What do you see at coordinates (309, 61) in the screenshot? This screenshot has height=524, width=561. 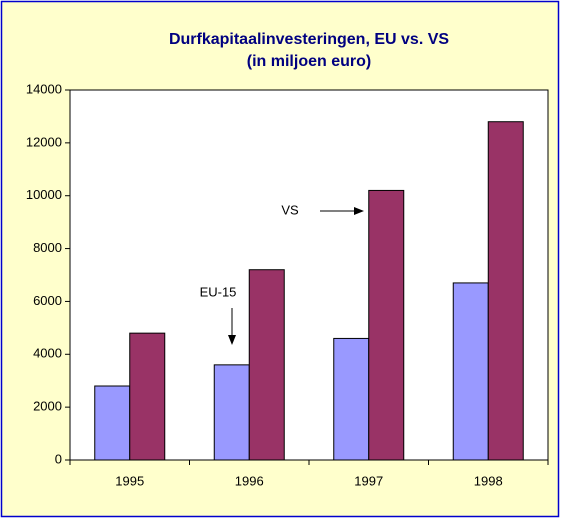 I see `chart-subtitle: (in miljoen euro)` at bounding box center [309, 61].